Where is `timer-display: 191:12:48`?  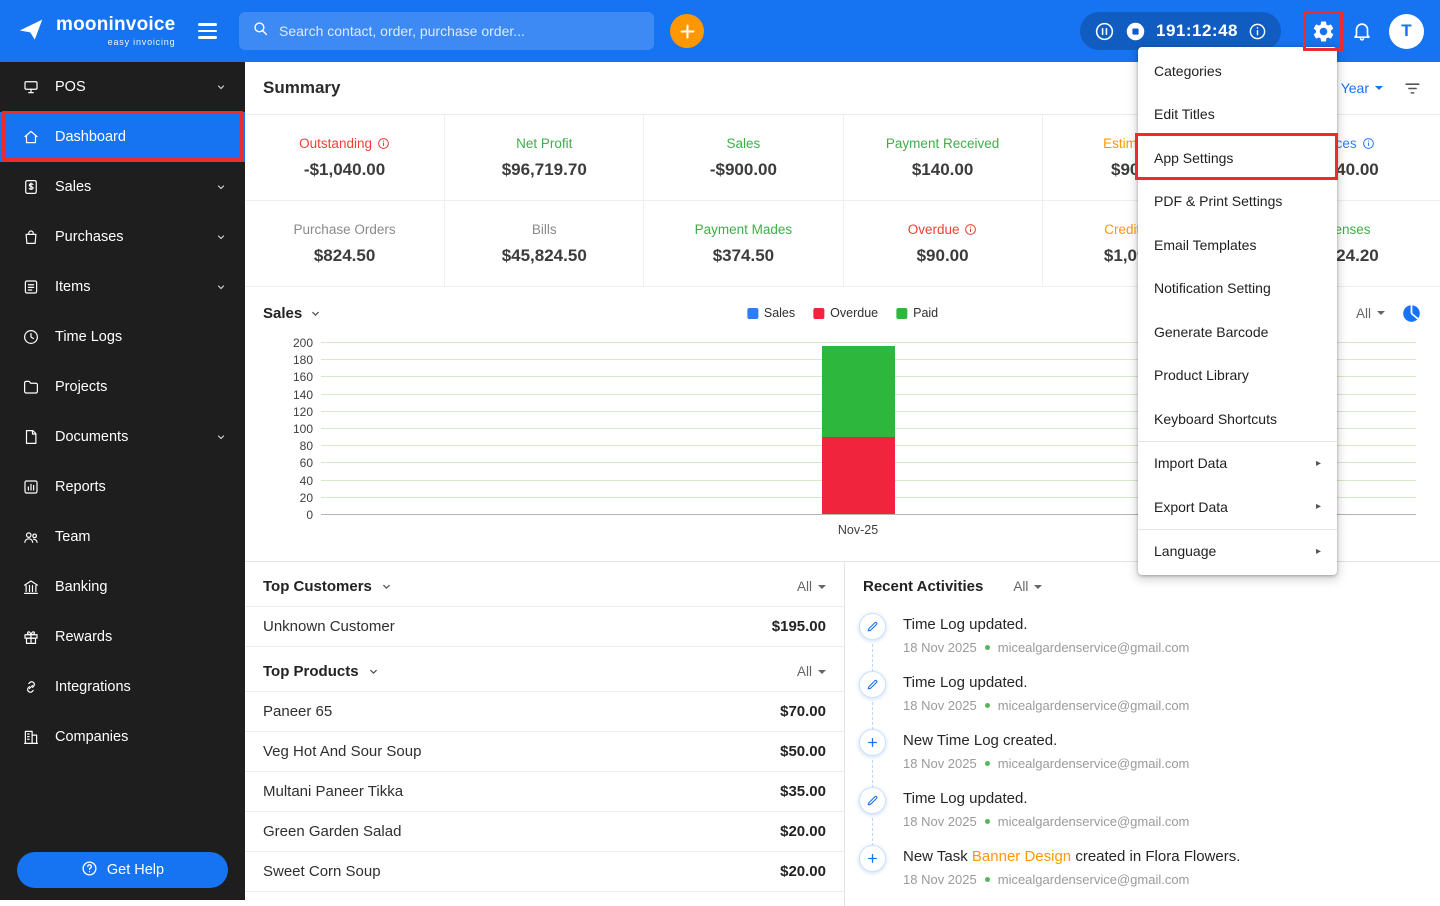
timer-display: 191:12:48 is located at coordinates (1197, 31).